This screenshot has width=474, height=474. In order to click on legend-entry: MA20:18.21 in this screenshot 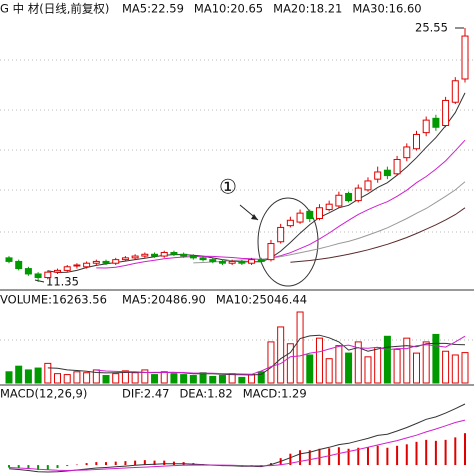, I will do `click(307, 9)`.